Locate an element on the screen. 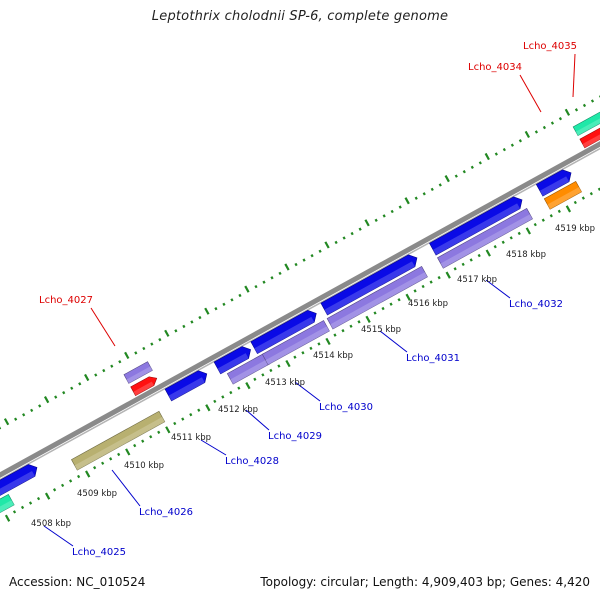 This screenshot has height=600, width=600. scale-label: 4511 kbp is located at coordinates (191, 438).